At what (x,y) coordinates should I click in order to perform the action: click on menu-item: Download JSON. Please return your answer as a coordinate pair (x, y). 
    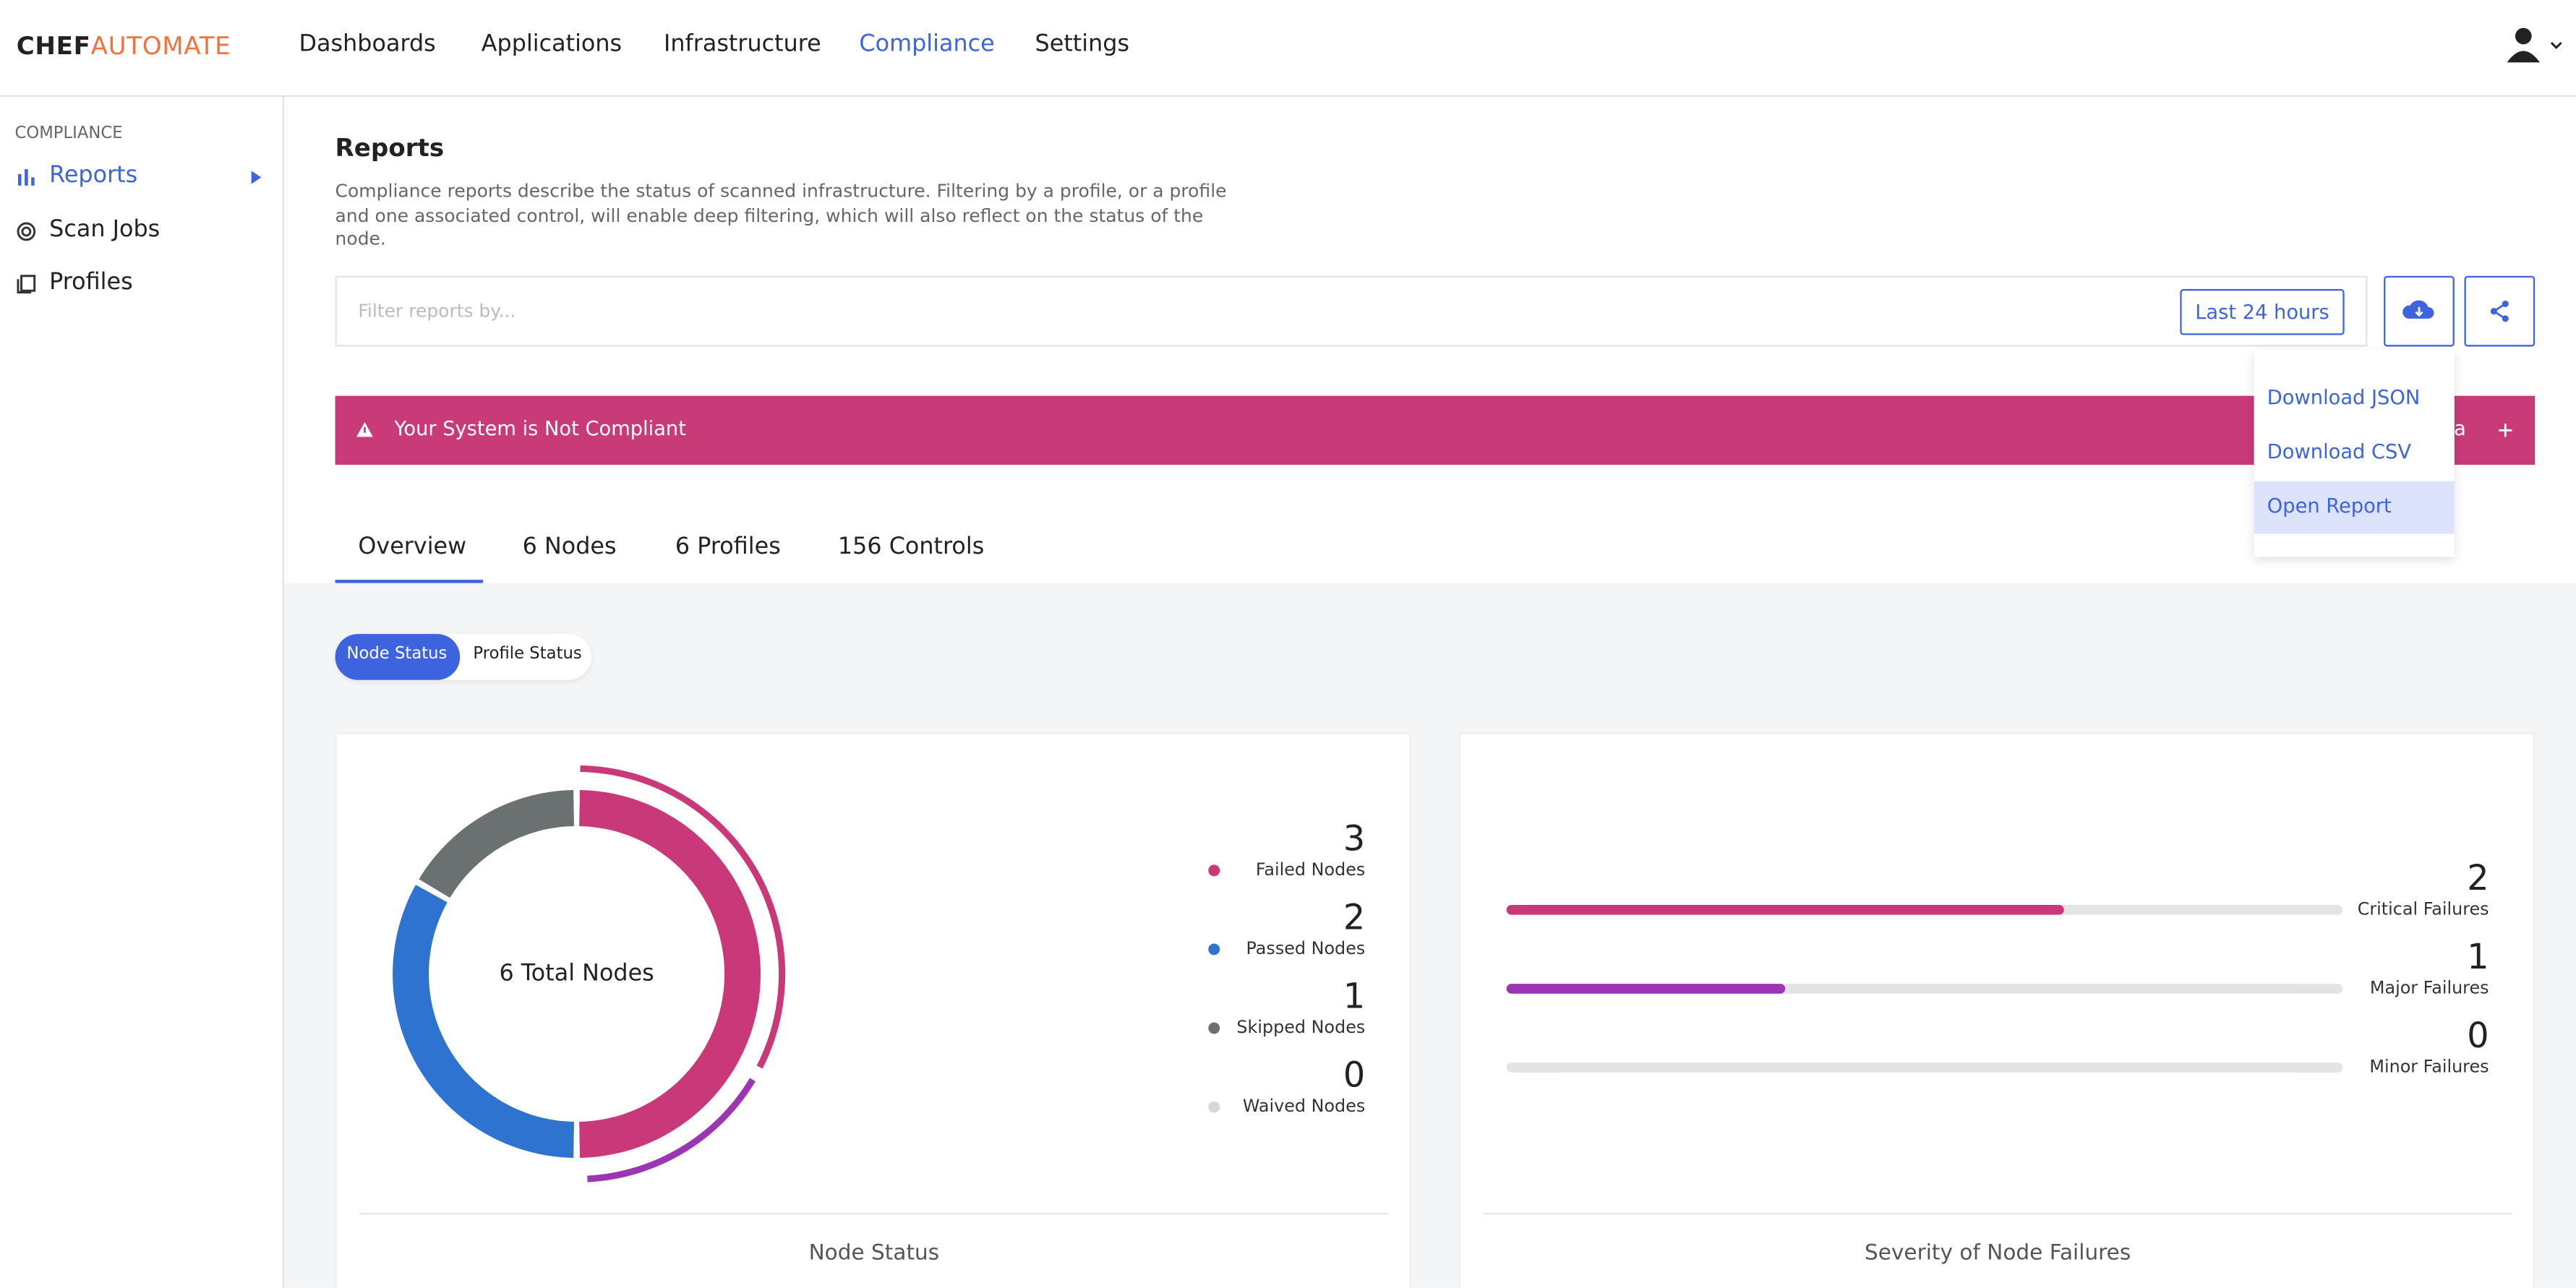
    Looking at the image, I should click on (2344, 397).